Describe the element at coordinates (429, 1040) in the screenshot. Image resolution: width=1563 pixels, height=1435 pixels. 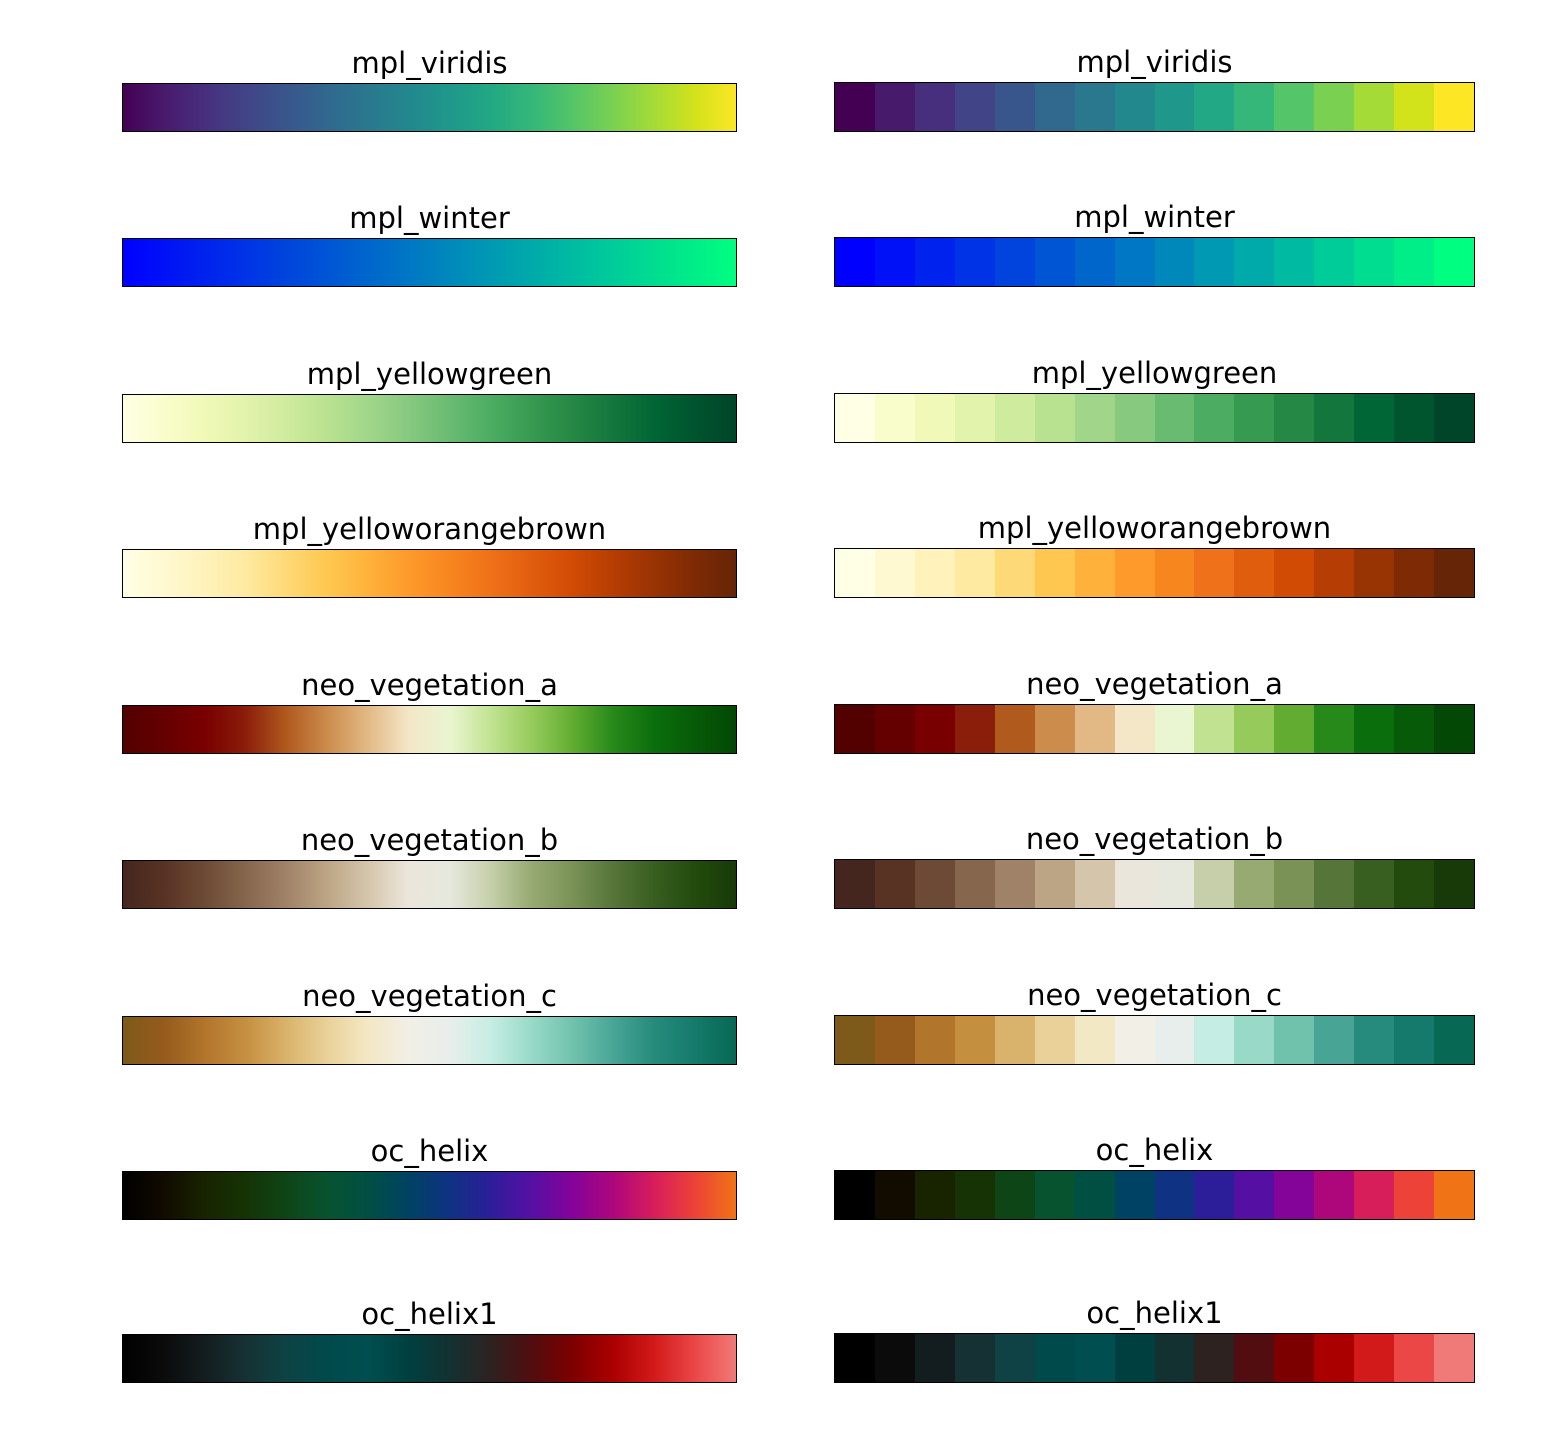
I see `colorbar-continuous-neo-vegetation-c` at that location.